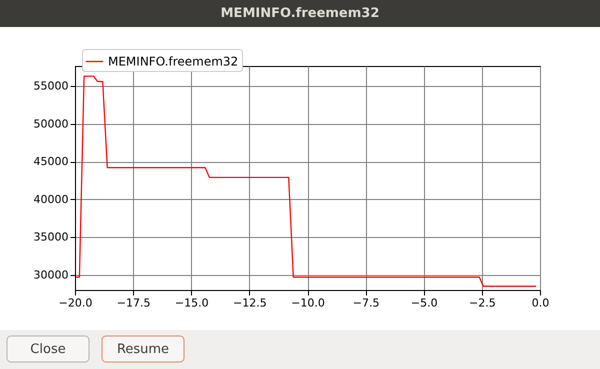 Image resolution: width=600 pixels, height=369 pixels. Describe the element at coordinates (51, 86) in the screenshot. I see `y-tick-label: 55000` at that location.